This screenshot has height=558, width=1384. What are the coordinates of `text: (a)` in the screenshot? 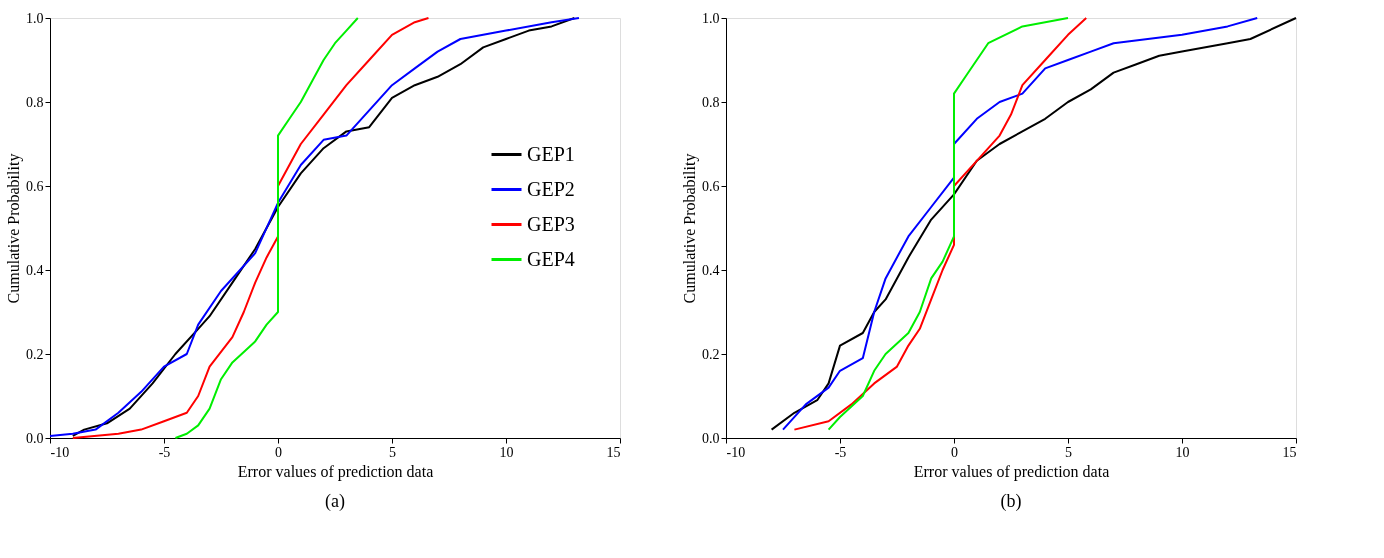 It's located at (335, 501).